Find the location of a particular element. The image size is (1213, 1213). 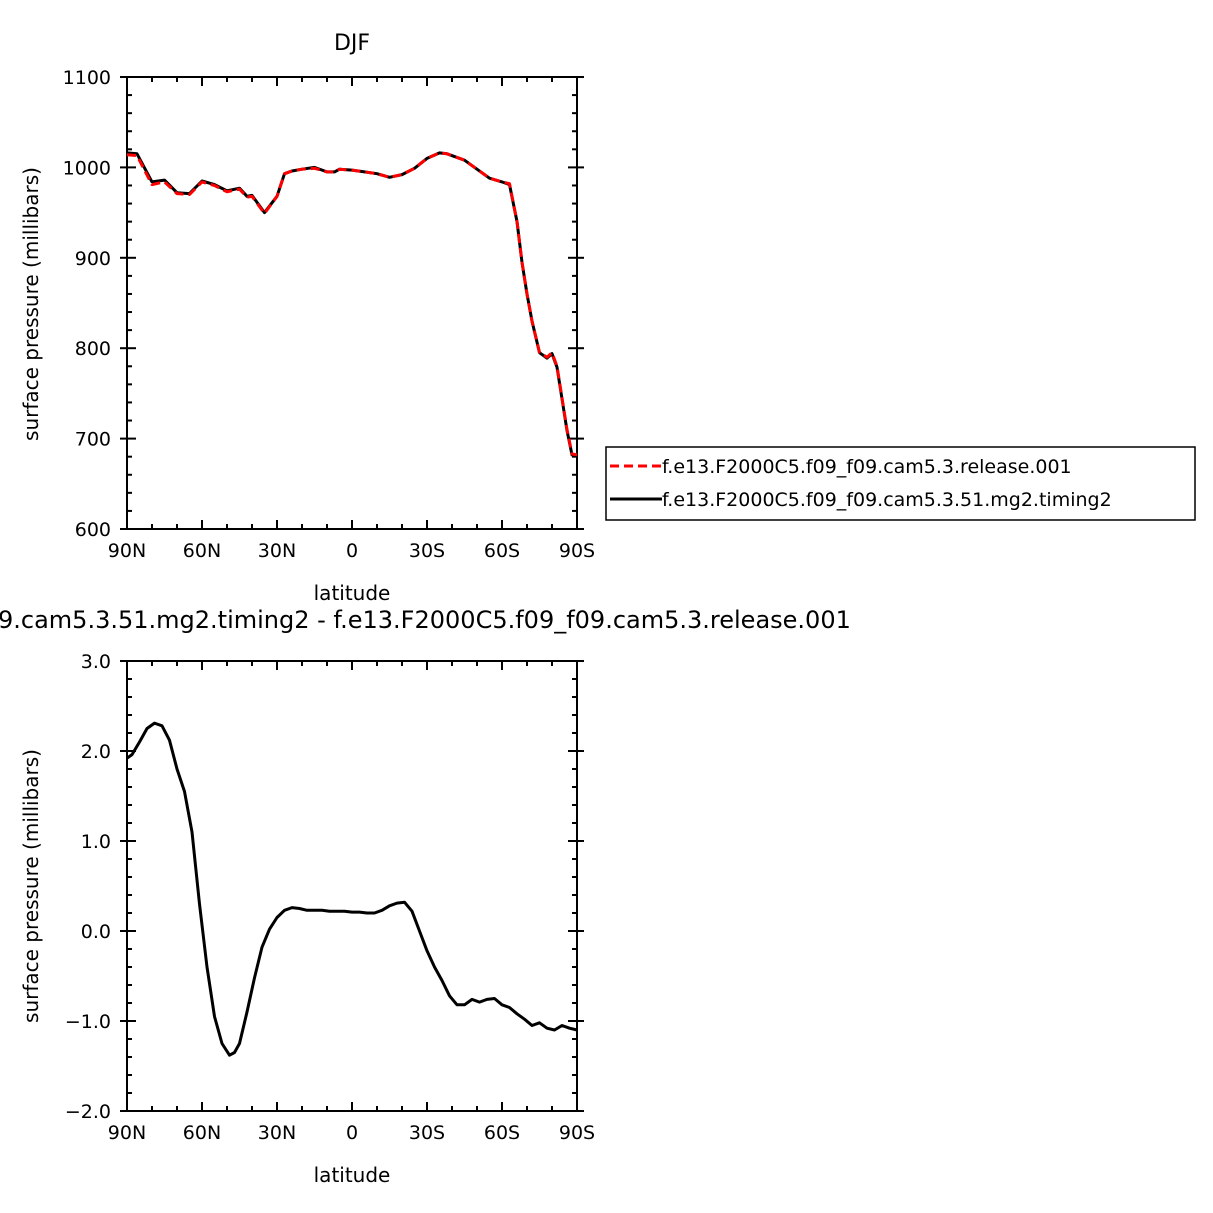

bottom-ytick-label: −2.0 is located at coordinates (88, 1112).